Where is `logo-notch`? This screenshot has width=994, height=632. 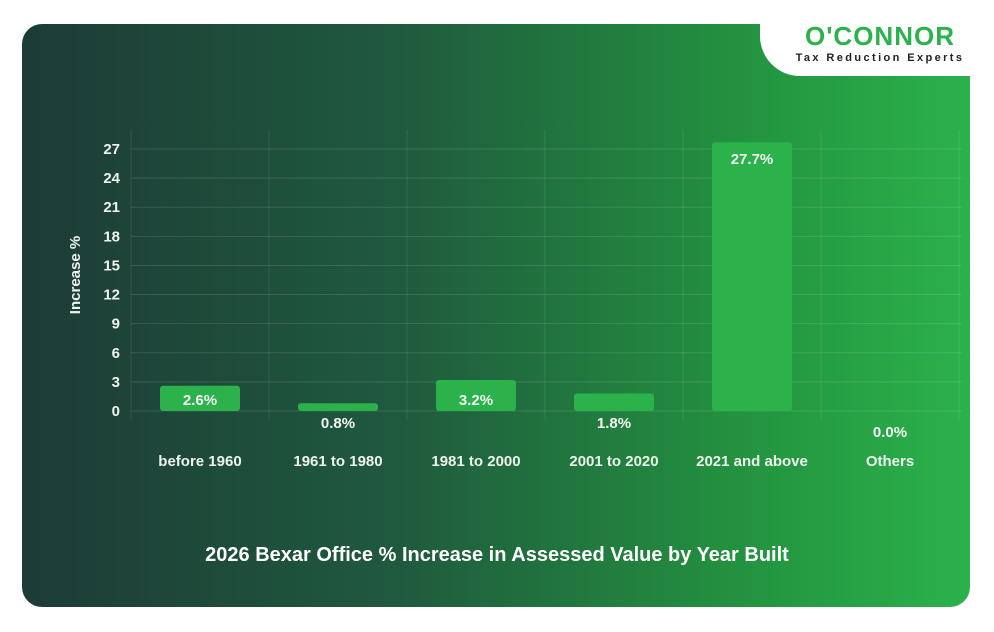
logo-notch is located at coordinates (877, 50).